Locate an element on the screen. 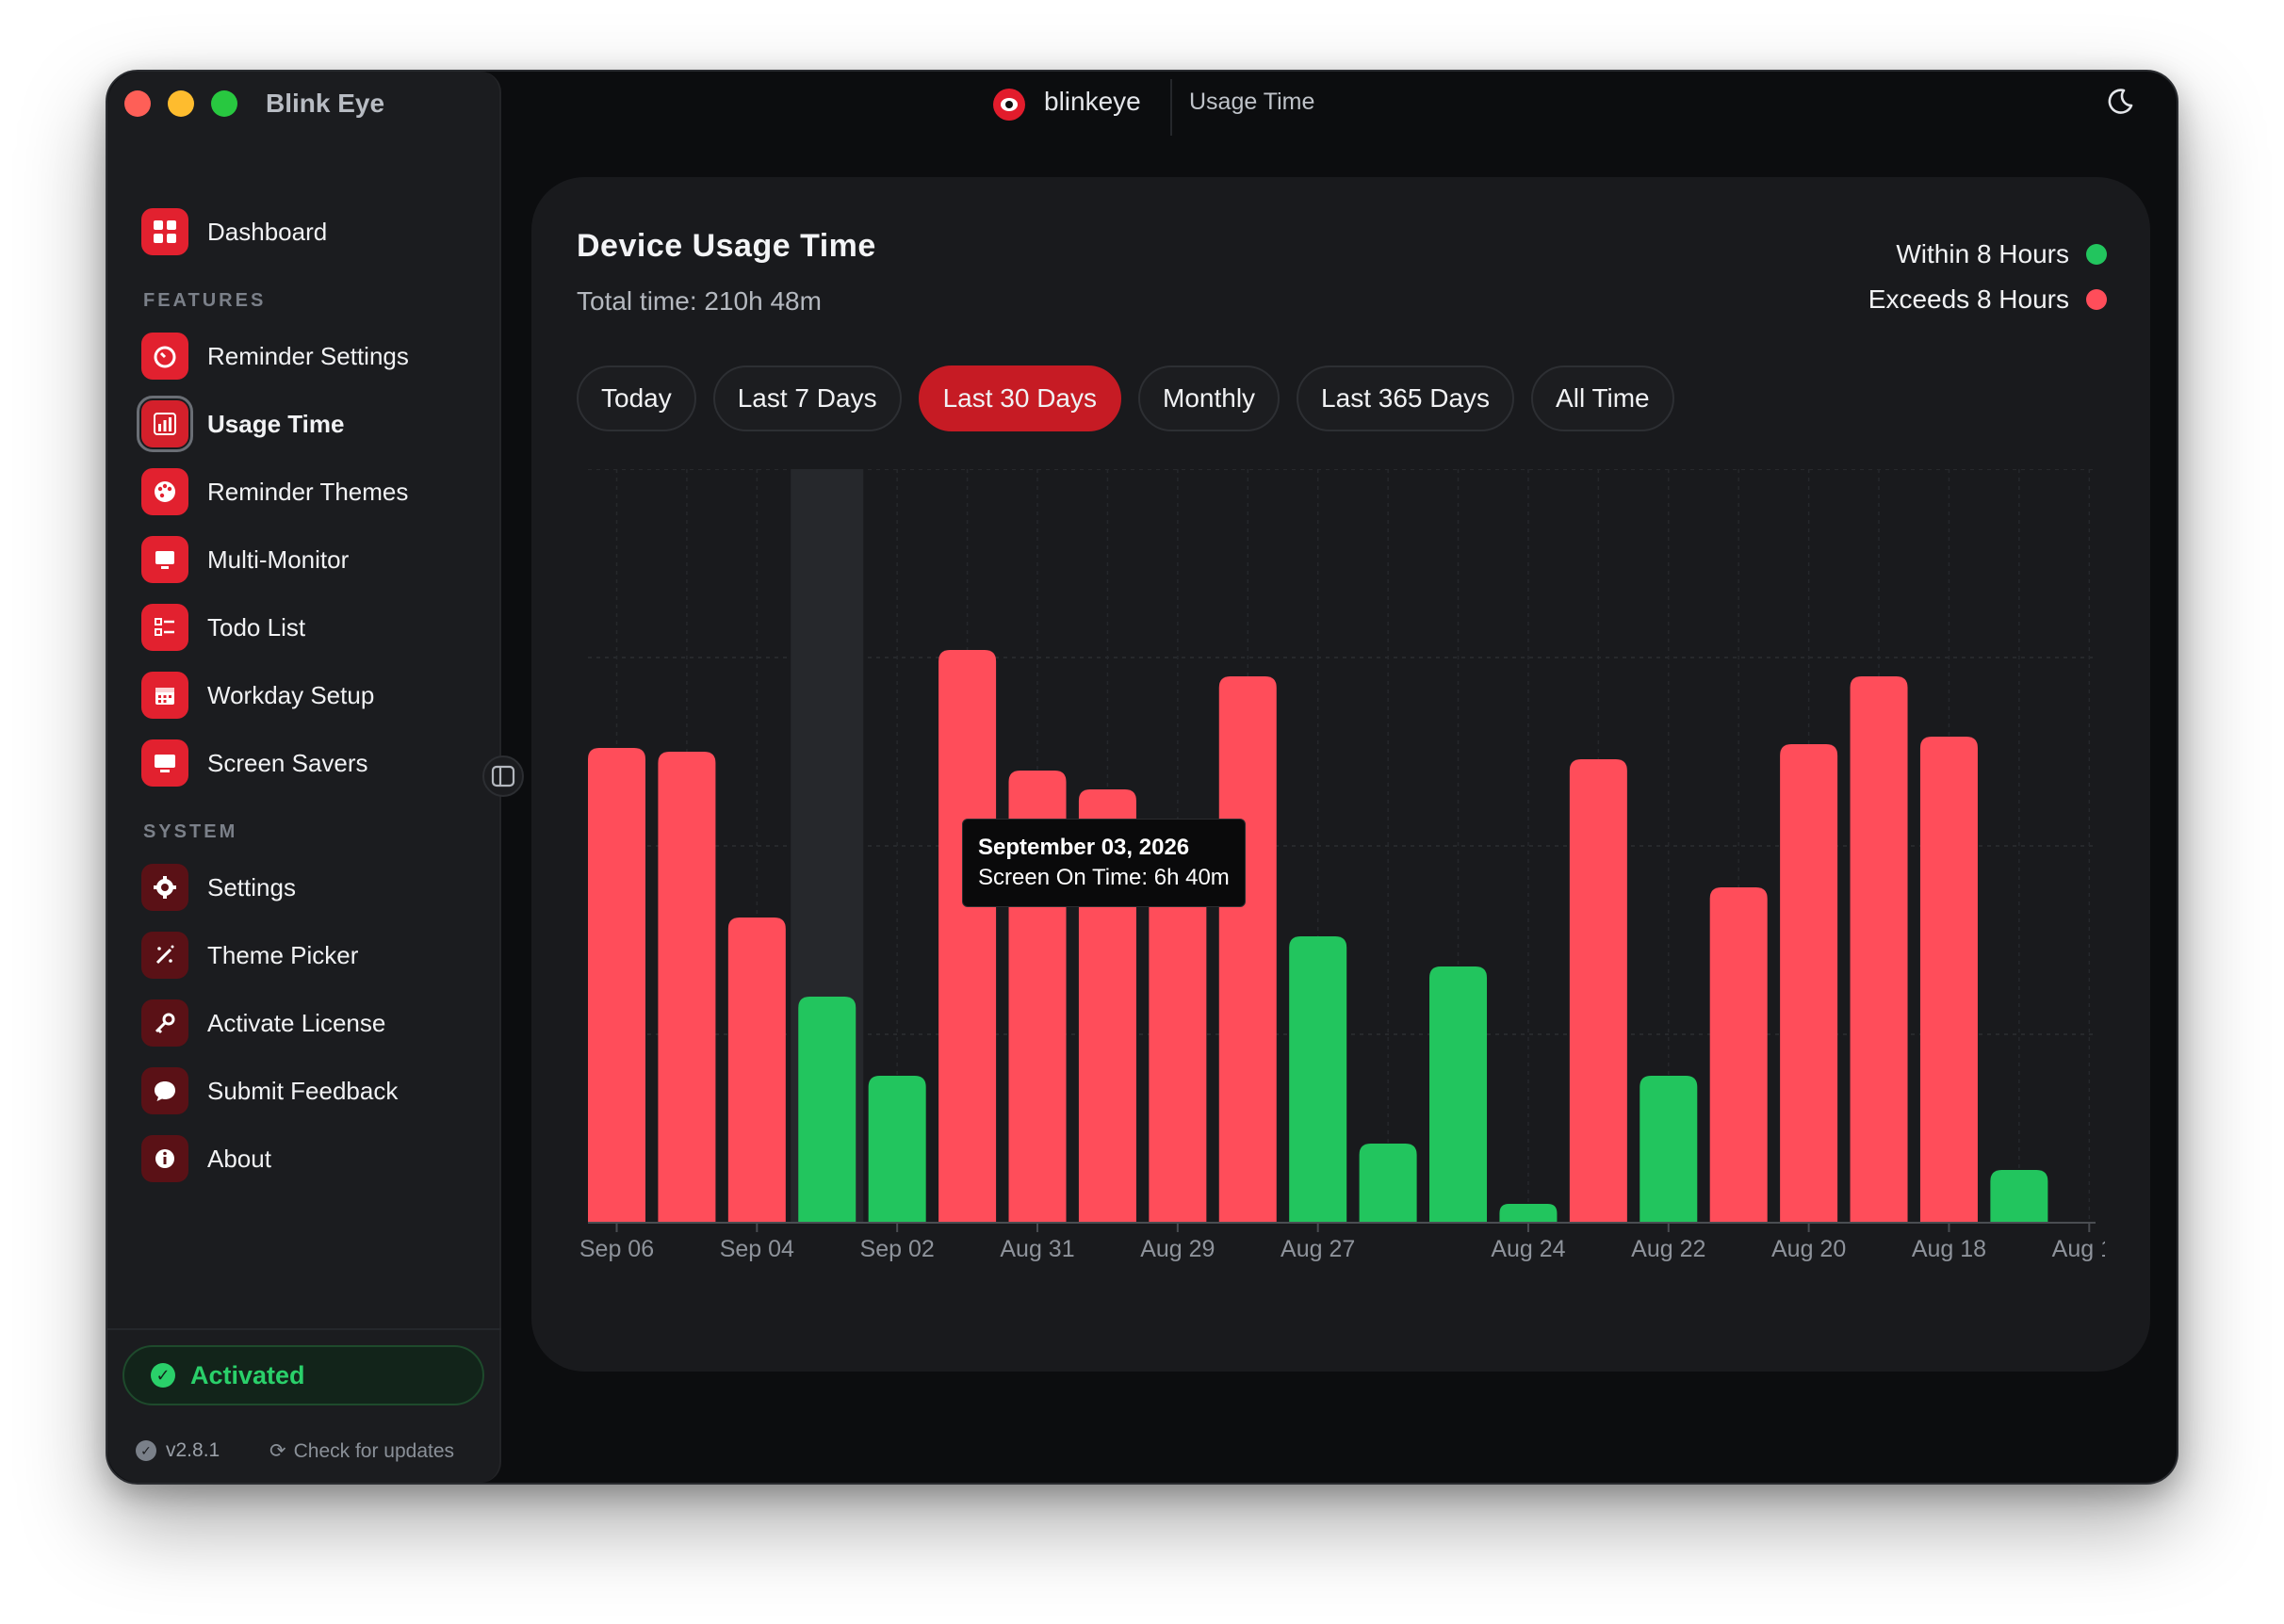 Image resolution: width=2284 pixels, height=1624 pixels. dark-mode-toggle is located at coordinates (2120, 105).